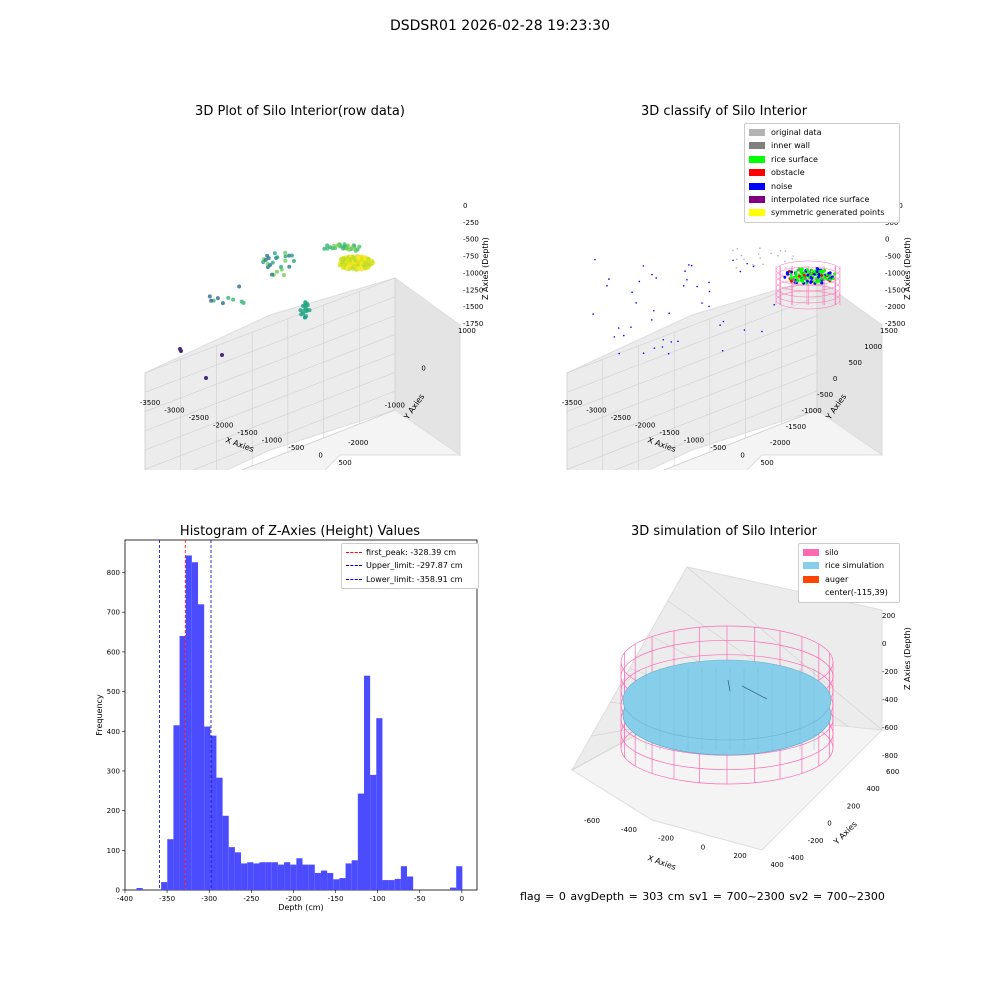 The image size is (1000, 1000). I want to click on p2-xtick: -3500, so click(572, 403).